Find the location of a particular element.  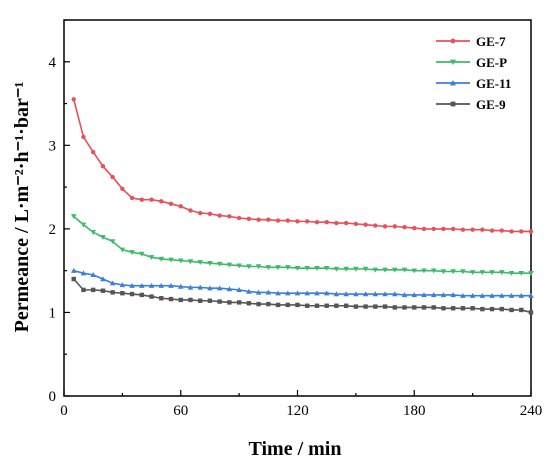

series-line-ge-p is located at coordinates (302, 244).